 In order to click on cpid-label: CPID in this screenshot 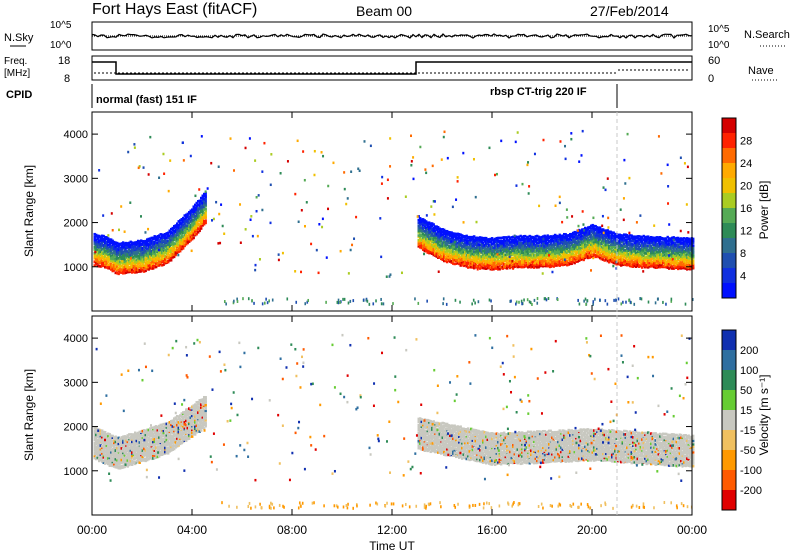, I will do `click(19, 95)`.